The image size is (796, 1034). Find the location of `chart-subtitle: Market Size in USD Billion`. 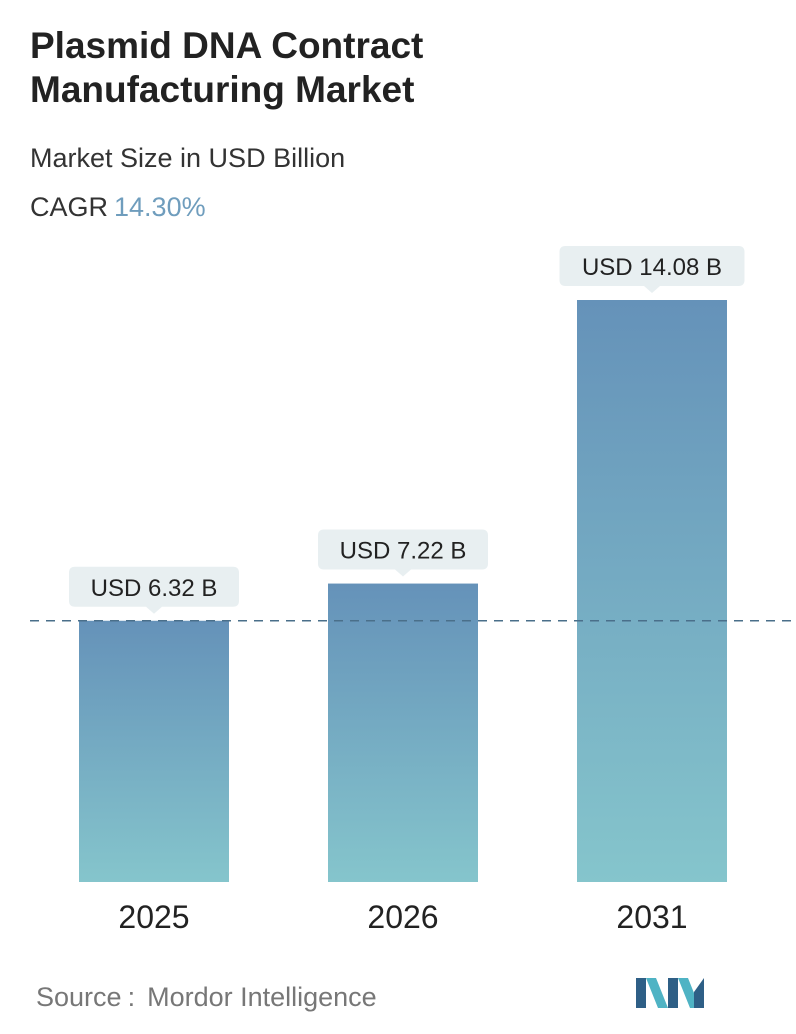

chart-subtitle: Market Size in USD Billion is located at coordinates (188, 158).